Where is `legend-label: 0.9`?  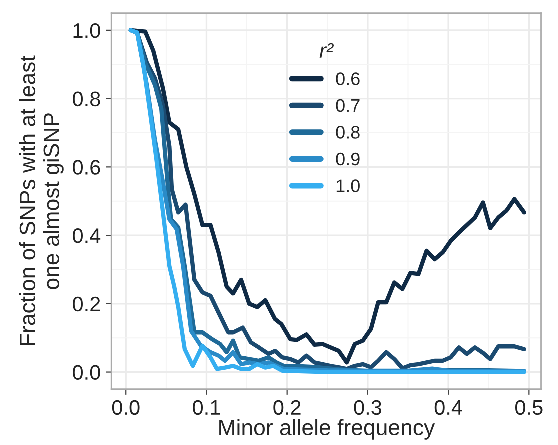 legend-label: 0.9 is located at coordinates (348, 159).